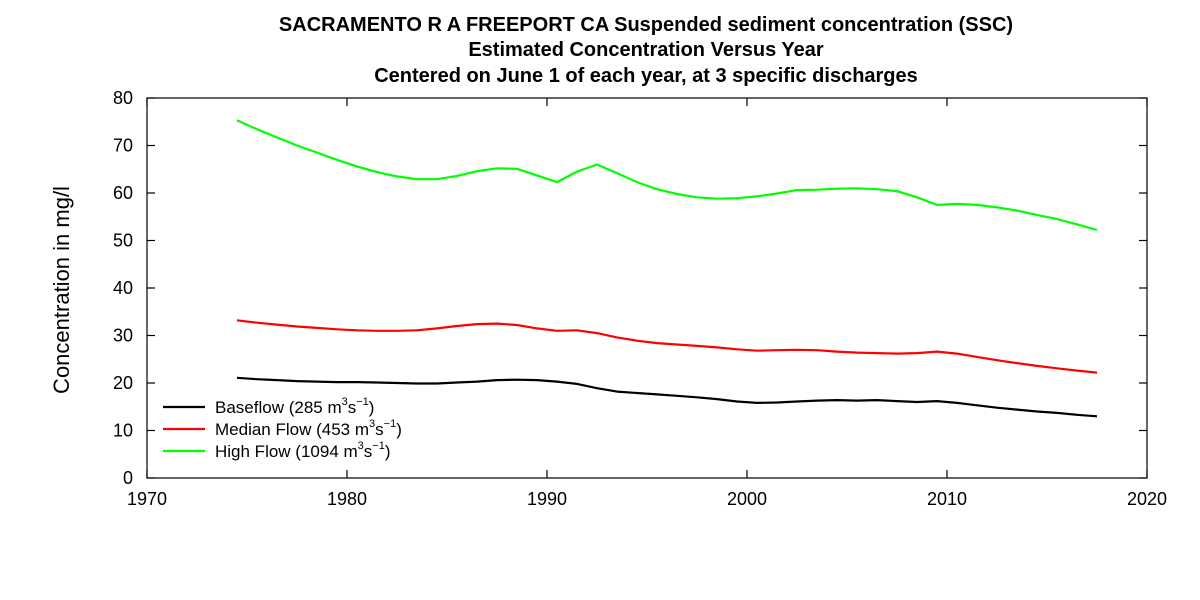  I want to click on y-axis-label: Concentration in mg/l, so click(61, 290).